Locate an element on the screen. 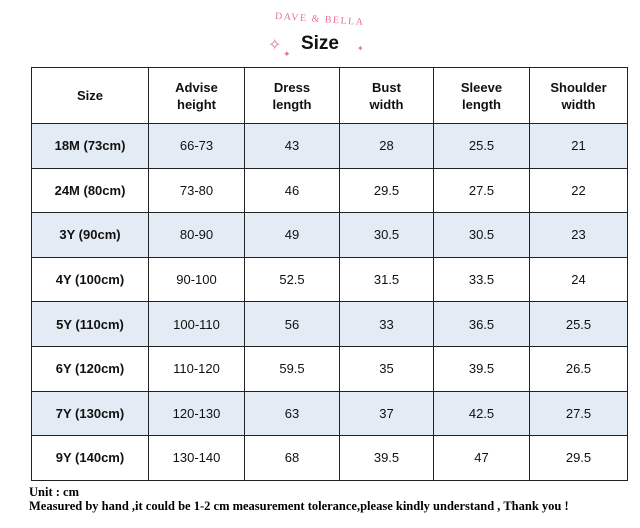 Image resolution: width=640 pixels, height=528 pixels. measurement-cell: 35 is located at coordinates (386, 368).